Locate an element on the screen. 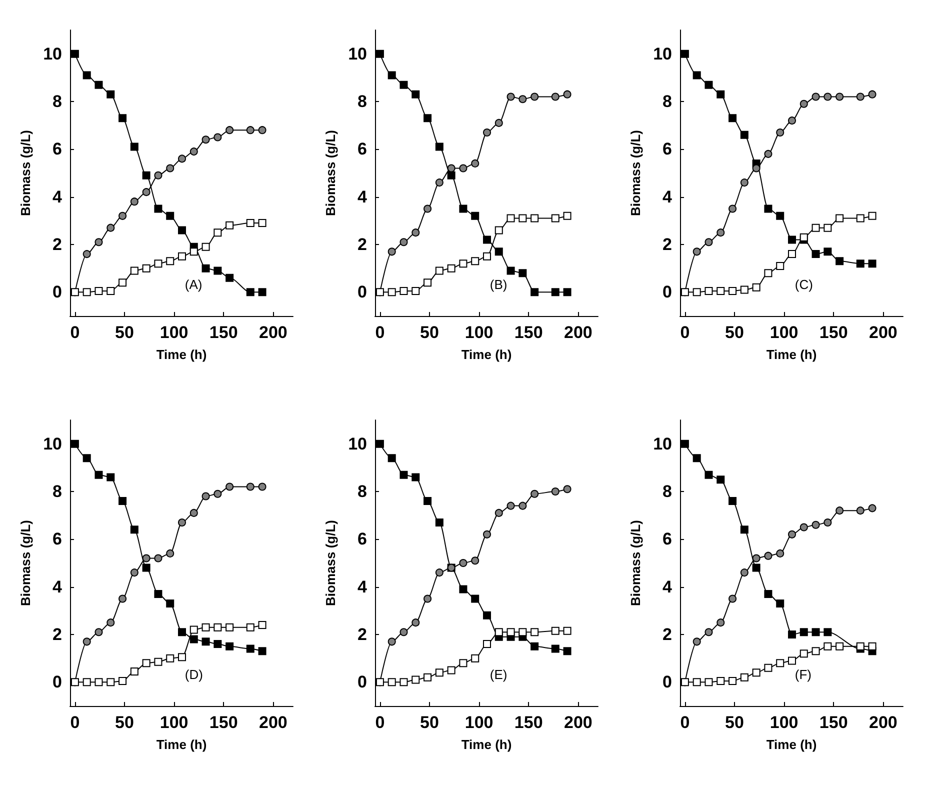 The width and height of the screenshot is (937, 785). x-tick-label: 200 is located at coordinates (883, 722).